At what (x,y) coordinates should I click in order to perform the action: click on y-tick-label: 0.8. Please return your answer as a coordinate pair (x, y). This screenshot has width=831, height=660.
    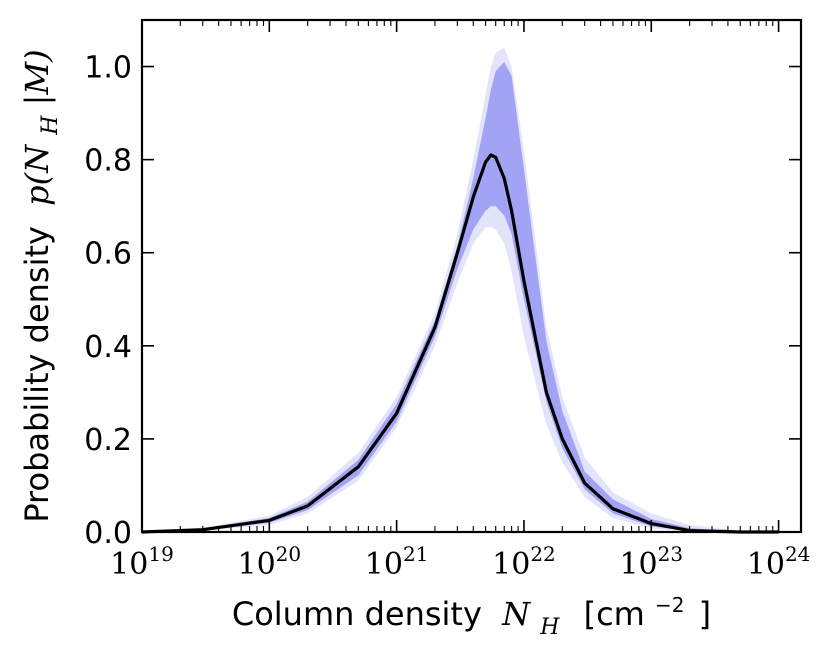
    Looking at the image, I should click on (108, 161).